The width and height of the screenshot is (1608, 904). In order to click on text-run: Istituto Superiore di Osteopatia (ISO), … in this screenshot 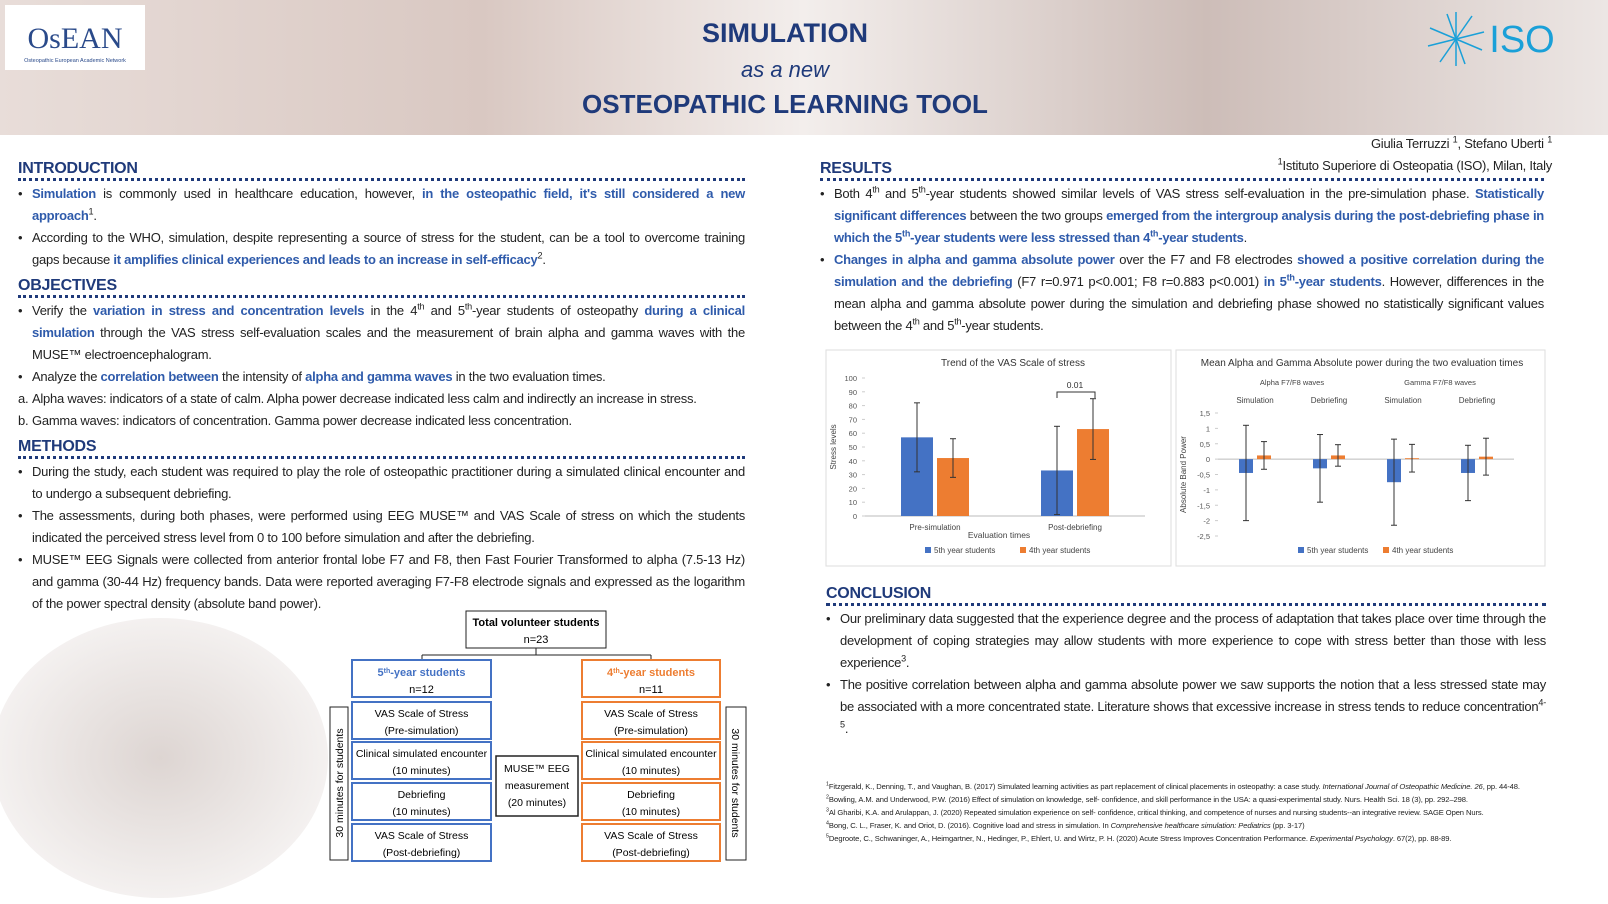, I will do `click(1417, 165)`.